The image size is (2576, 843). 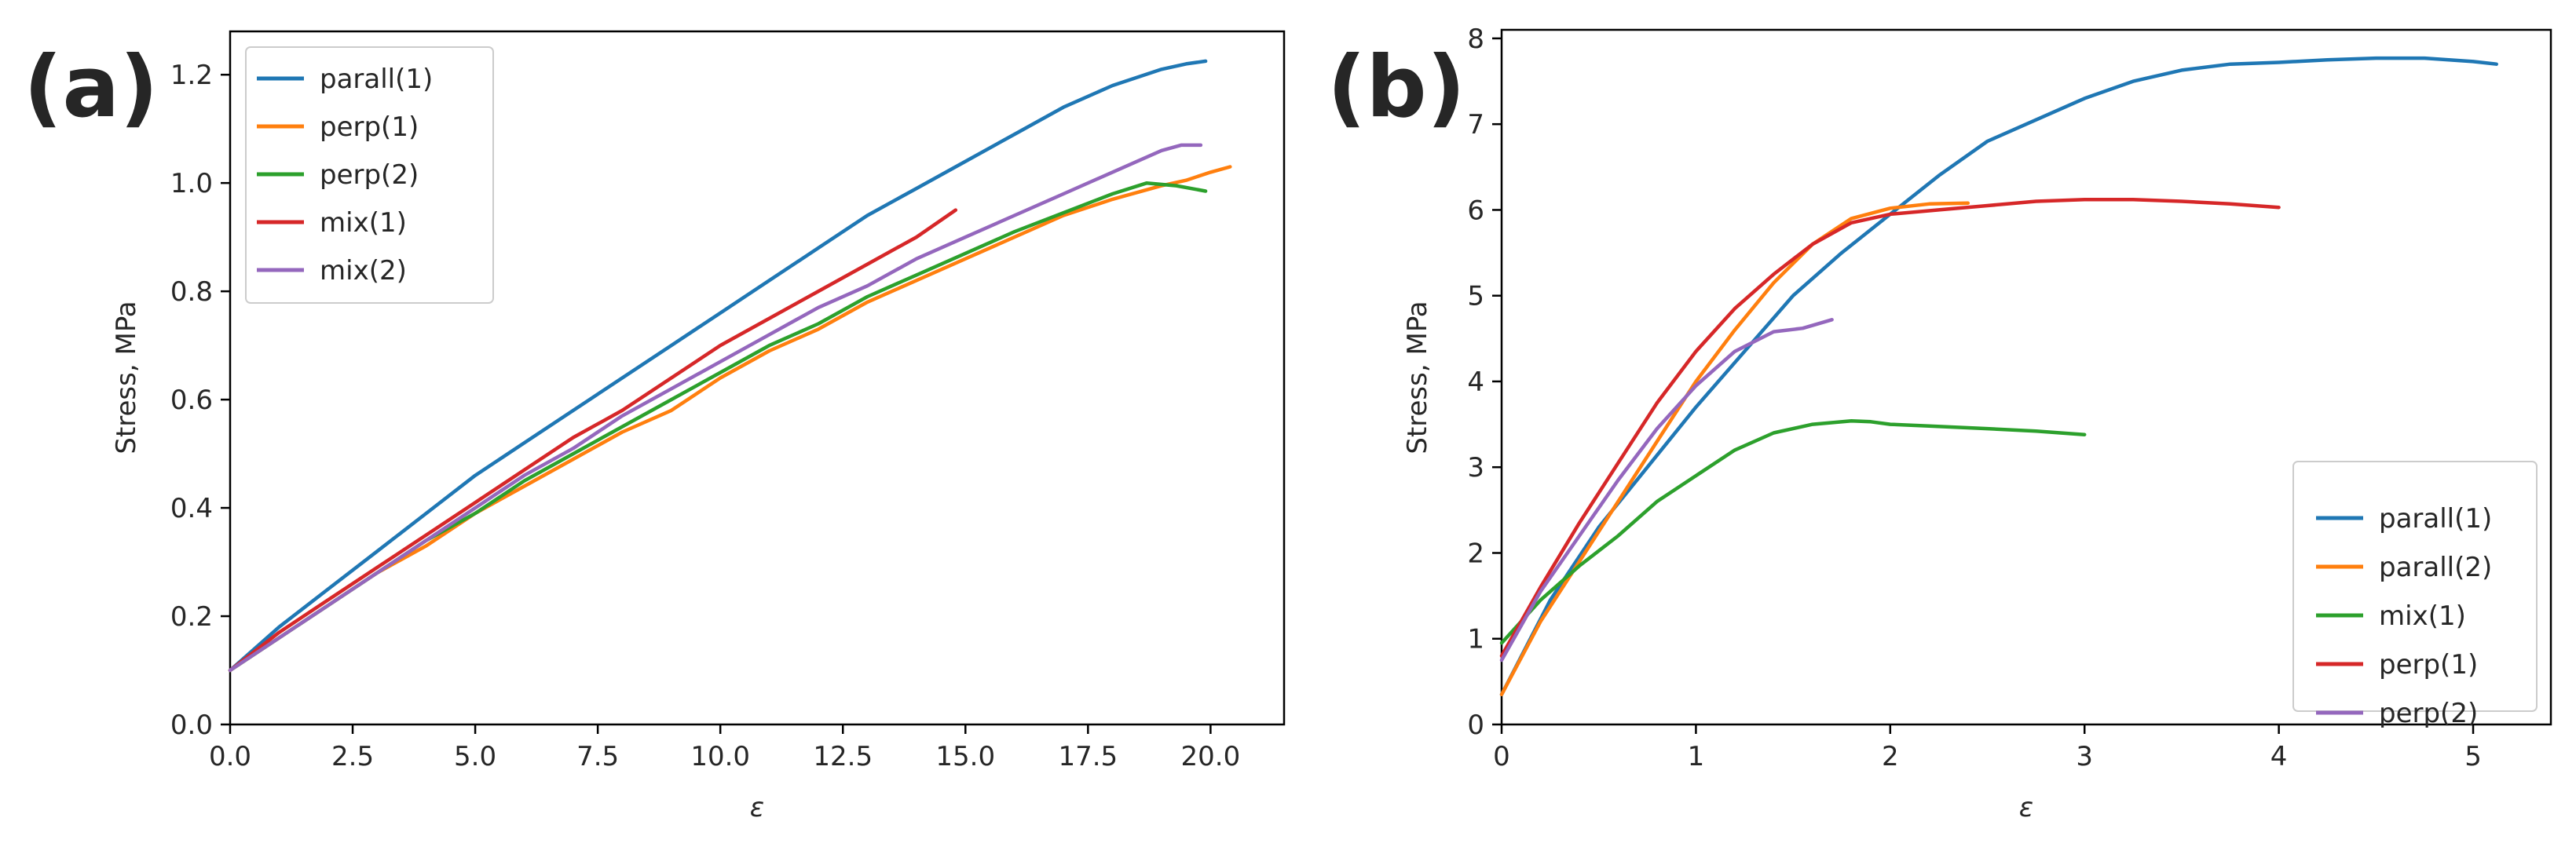 I want to click on panel-b-y-axis-label: Stress, MPa, so click(x=1418, y=377).